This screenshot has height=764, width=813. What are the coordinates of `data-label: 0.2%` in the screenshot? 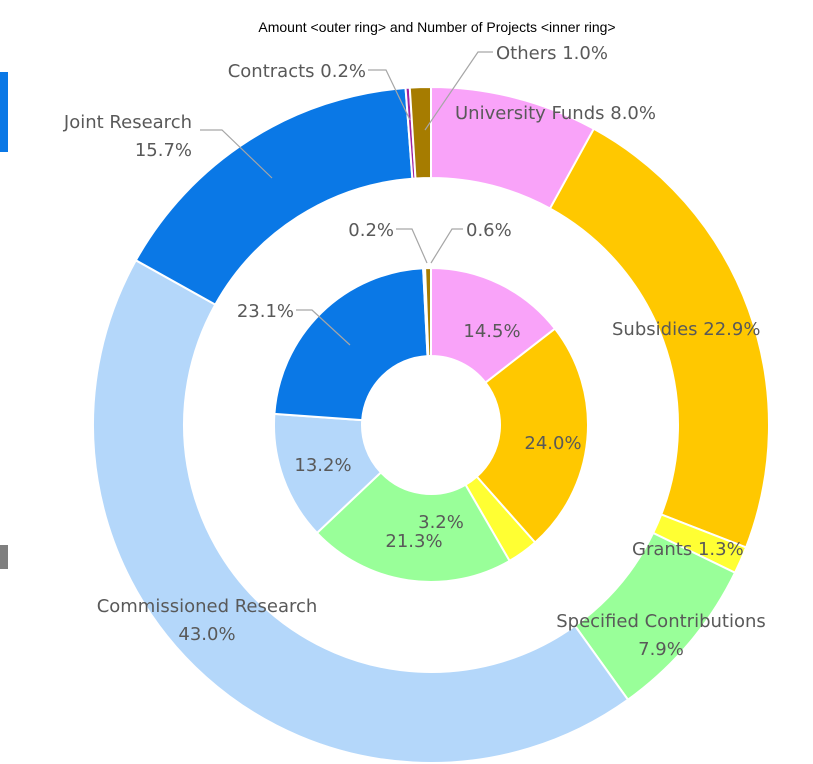 It's located at (371, 230).